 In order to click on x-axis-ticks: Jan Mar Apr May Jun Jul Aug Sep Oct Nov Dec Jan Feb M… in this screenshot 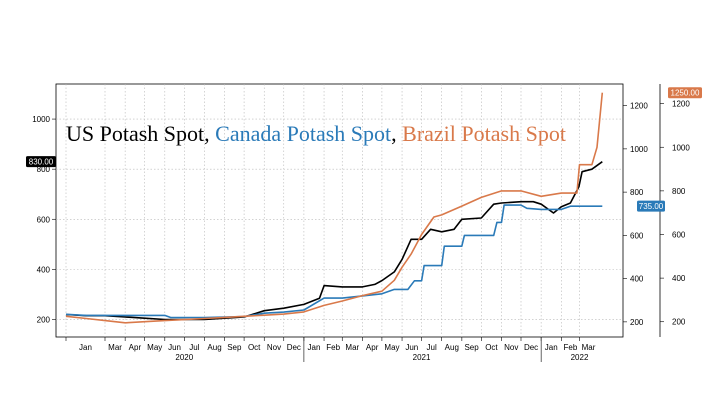, I will do `click(330, 349)`.